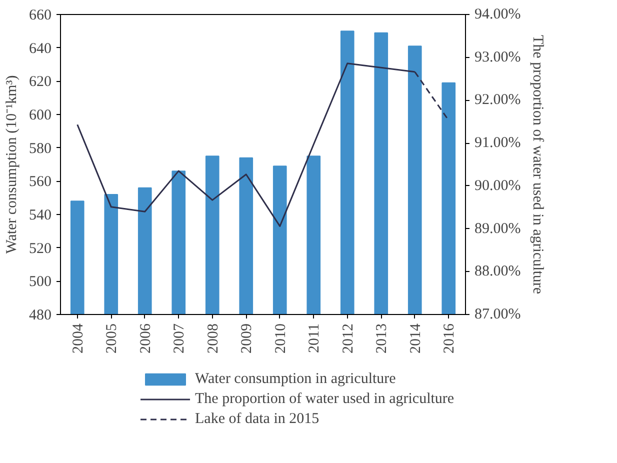 The image size is (617, 463). What do you see at coordinates (538, 164) in the screenshot?
I see `y2-axis-title: The proportion of water used in agriculture` at bounding box center [538, 164].